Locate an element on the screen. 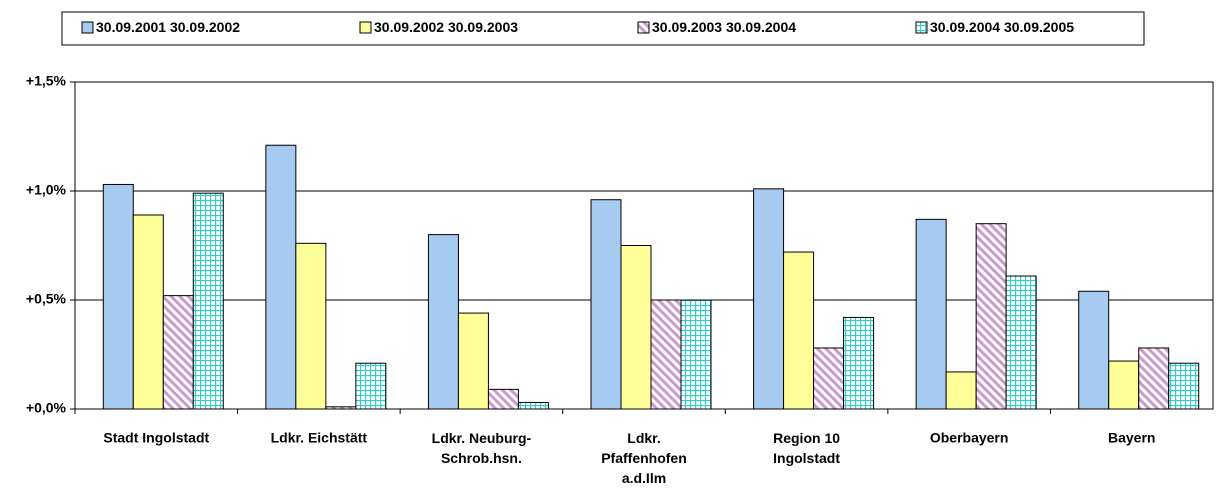 This screenshot has height=501, width=1223. x-tick-label: Oberbayern is located at coordinates (969, 438).